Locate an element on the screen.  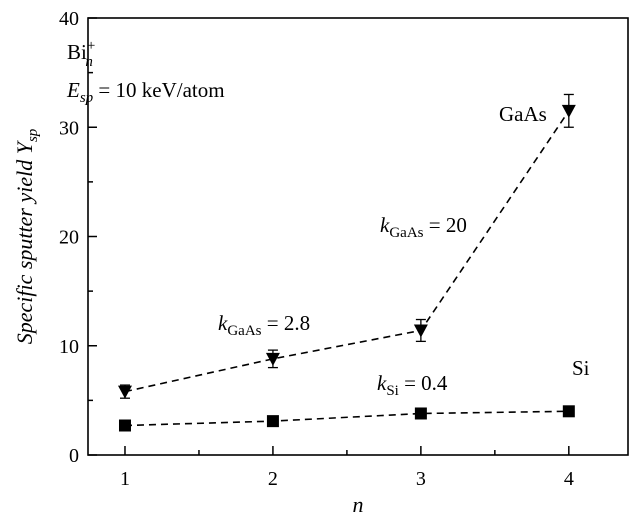
annotation-k-si: kSi = 0.4 is located at coordinates (412, 385).